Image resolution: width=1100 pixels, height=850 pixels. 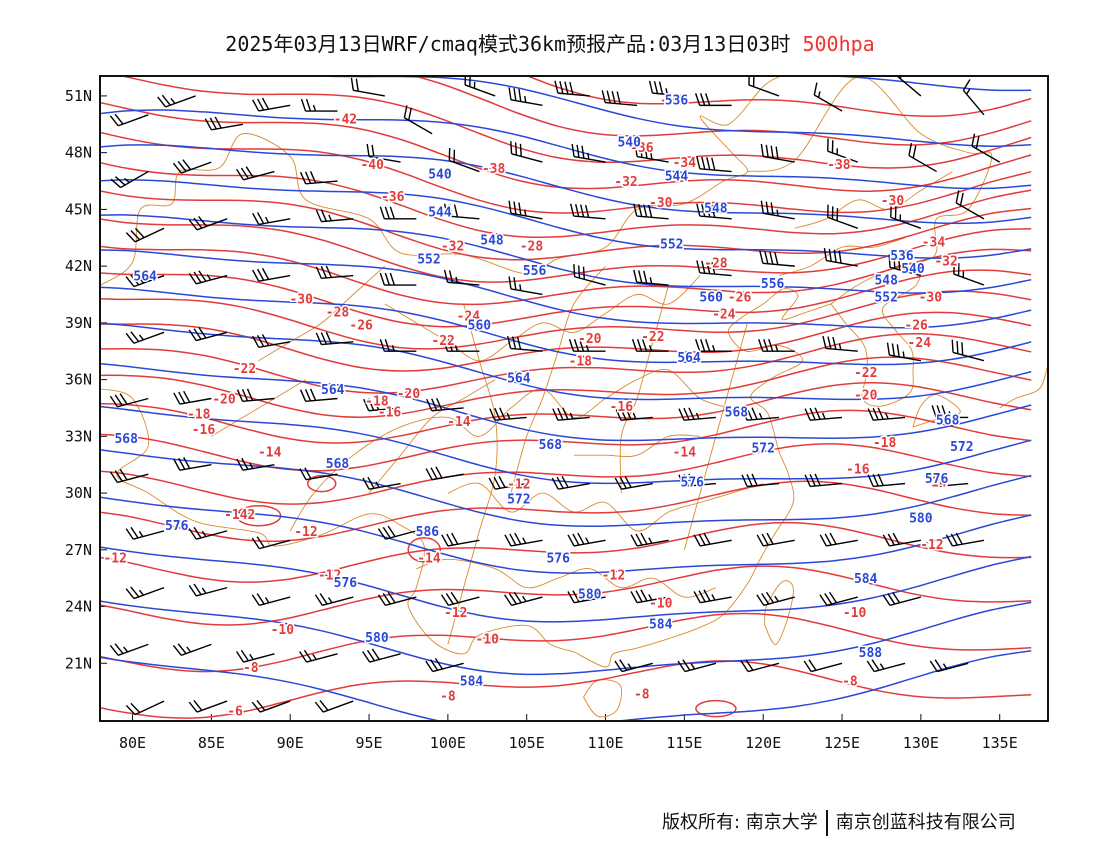 What do you see at coordinates (428, 260) in the screenshot?
I see `contour-label: 552` at bounding box center [428, 260].